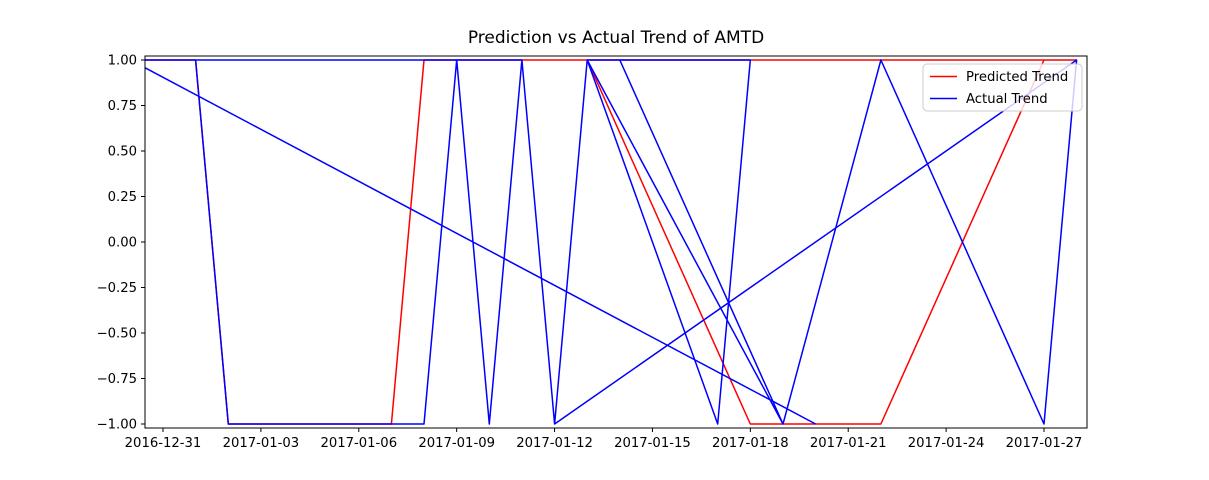 The image size is (1209, 480). What do you see at coordinates (117, 425) in the screenshot?
I see `y-tick-label: −1.00` at bounding box center [117, 425].